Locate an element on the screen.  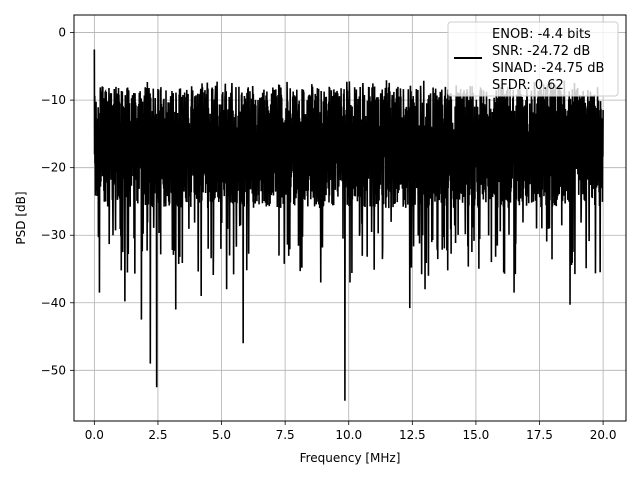
y-tick-label: −20 is located at coordinates (53, 168).